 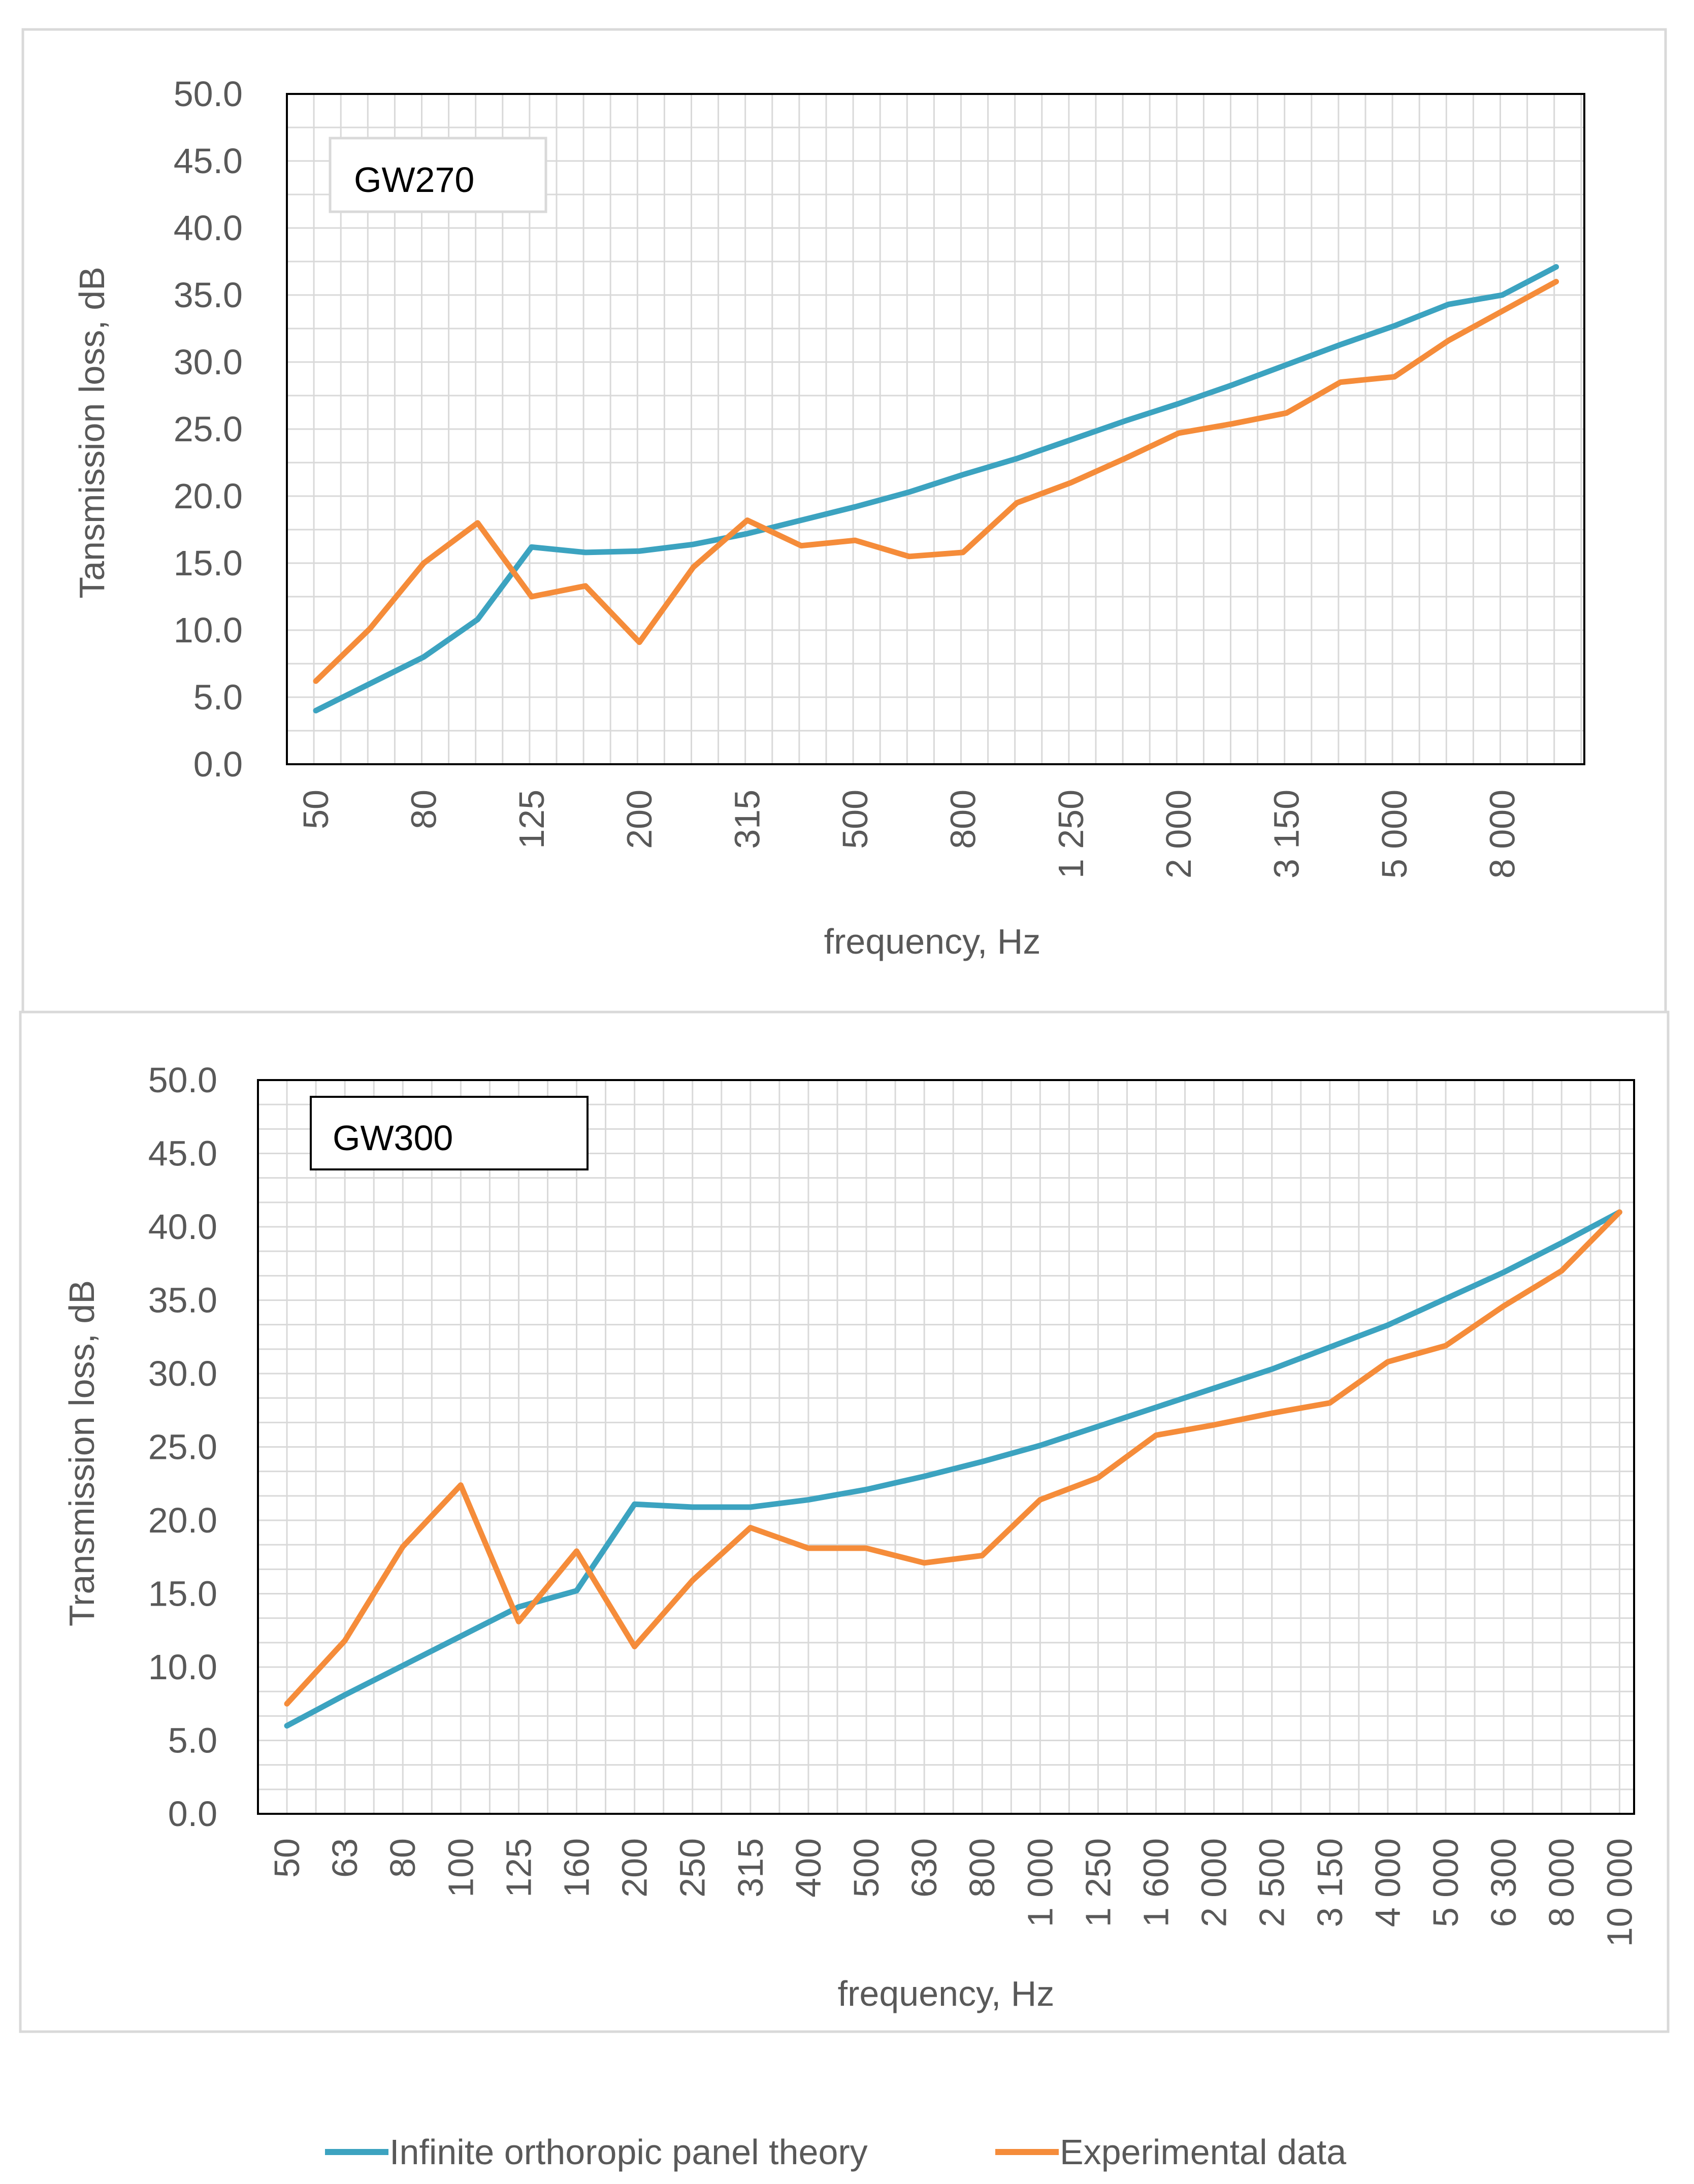 What do you see at coordinates (692, 1868) in the screenshot?
I see `x-tick-label: 250` at bounding box center [692, 1868].